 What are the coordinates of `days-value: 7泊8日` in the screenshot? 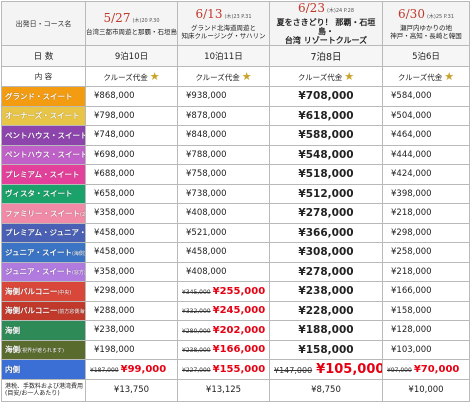 It's located at (326, 56).